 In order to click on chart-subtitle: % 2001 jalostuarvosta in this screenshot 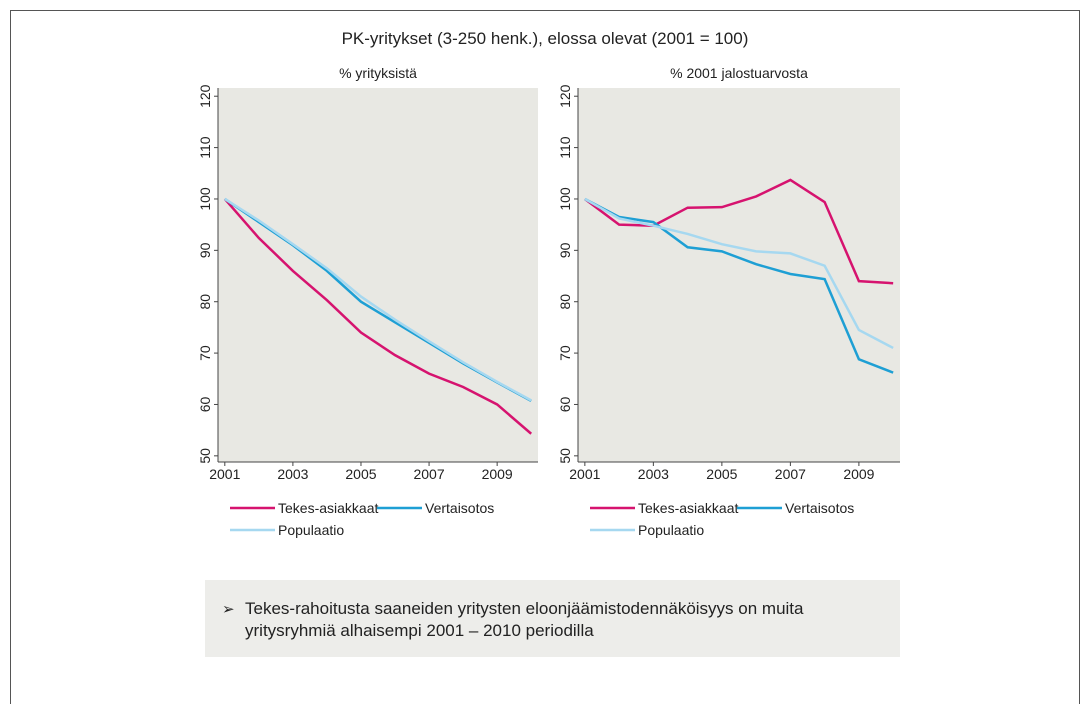, I will do `click(739, 73)`.